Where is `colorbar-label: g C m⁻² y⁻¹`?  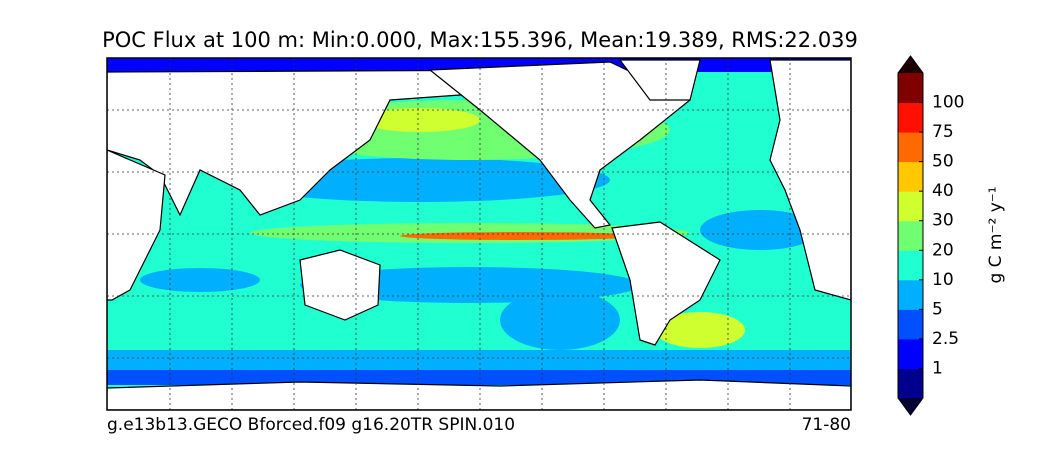
colorbar-label: g C m⁻² y⁻¹ is located at coordinates (996, 234).